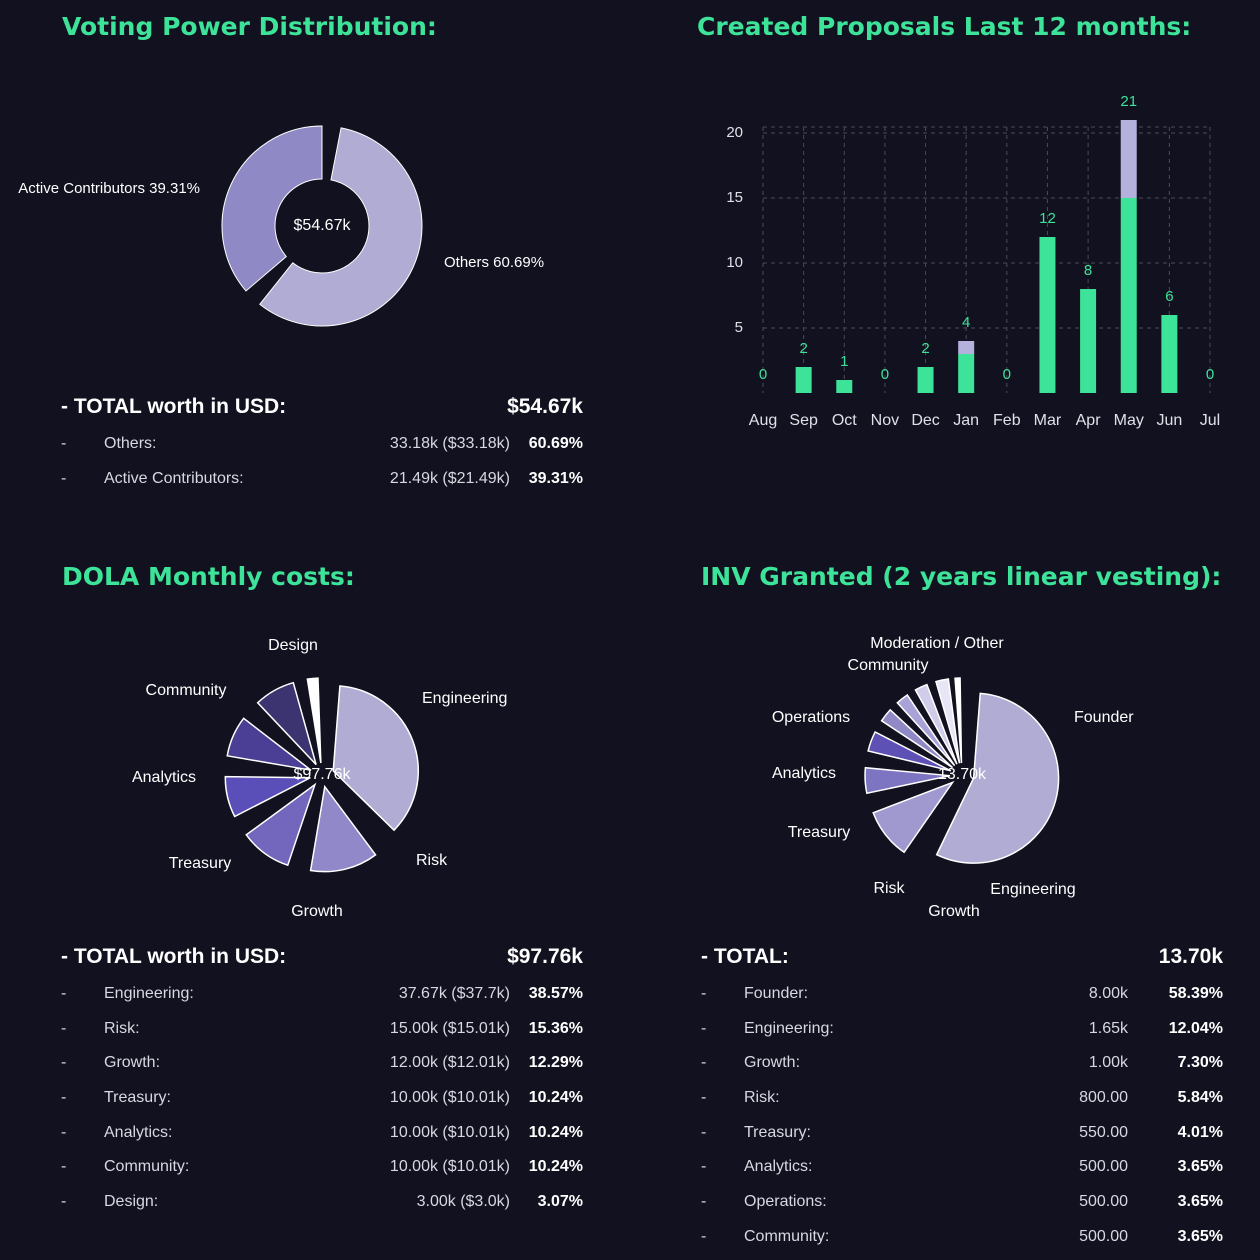 Image resolution: width=1260 pixels, height=1260 pixels. What do you see at coordinates (555, 993) in the screenshot?
I see `row-percent: 38.57%` at bounding box center [555, 993].